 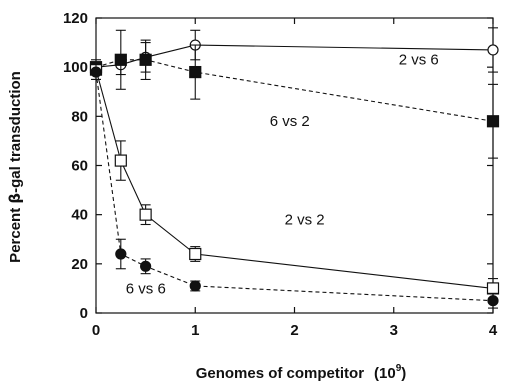 What do you see at coordinates (290, 121) in the screenshot?
I see `series-annotation: 6 vs 2` at bounding box center [290, 121].